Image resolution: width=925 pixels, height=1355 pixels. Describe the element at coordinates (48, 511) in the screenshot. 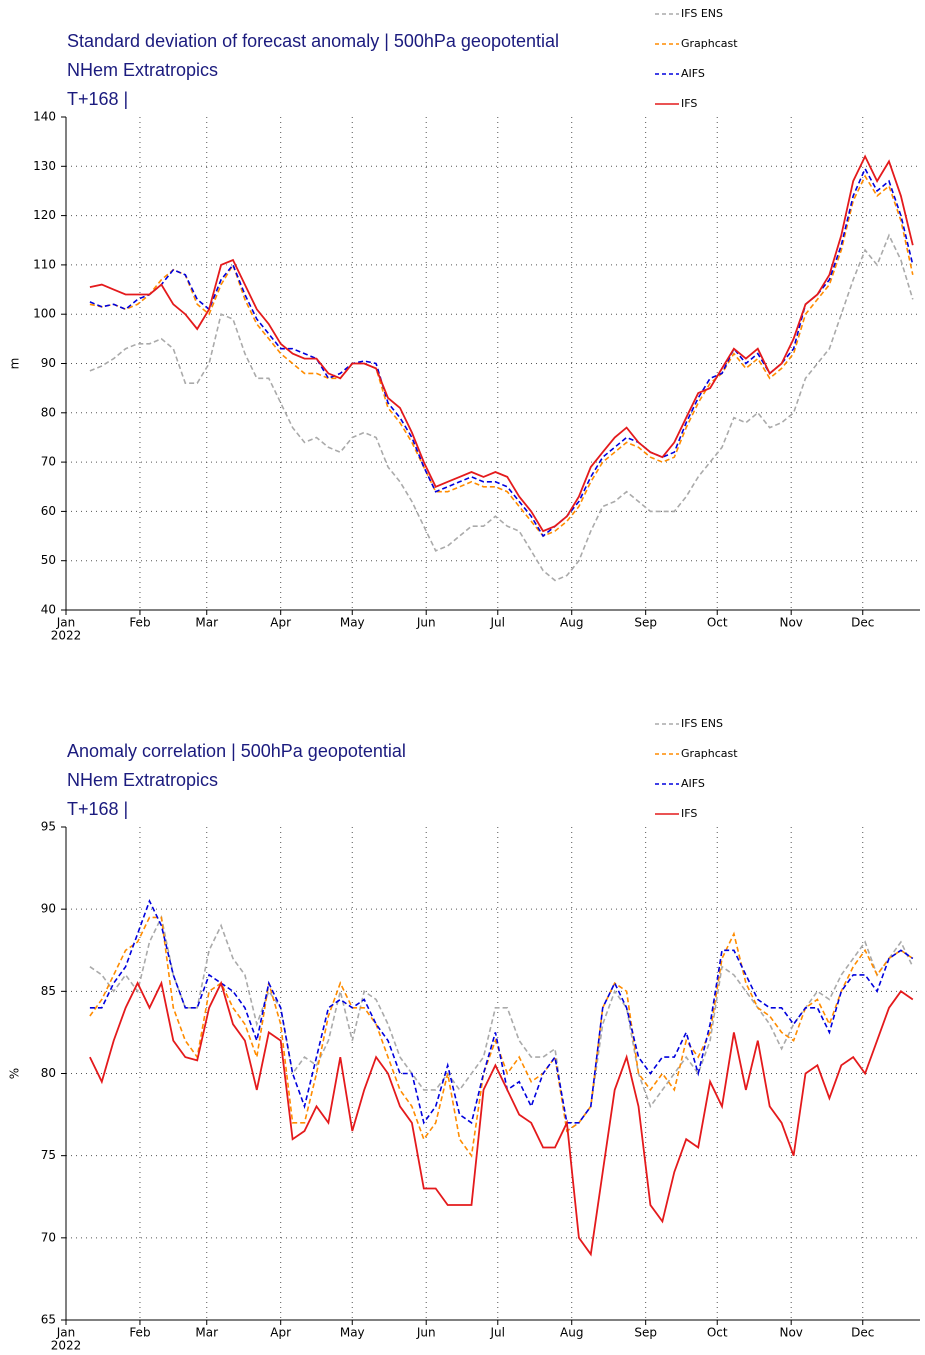

I see `y-tick-label: 60` at that location.